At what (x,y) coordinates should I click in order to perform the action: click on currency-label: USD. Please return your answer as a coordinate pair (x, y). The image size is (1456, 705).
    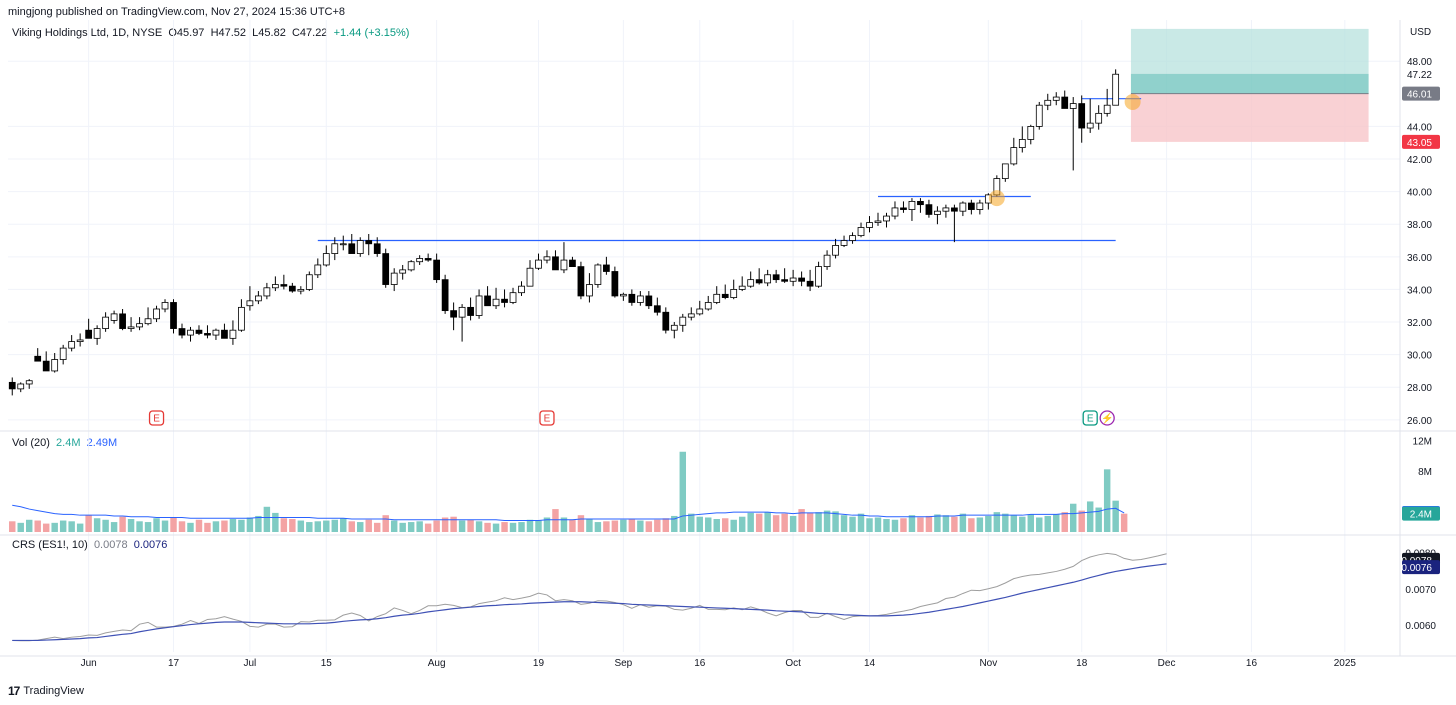
    Looking at the image, I should click on (1421, 32).